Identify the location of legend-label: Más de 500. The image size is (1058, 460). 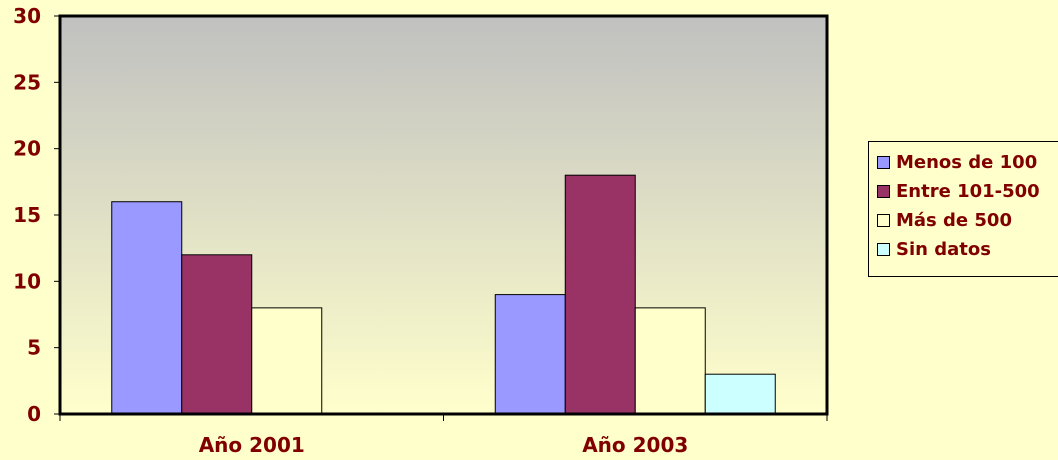
(954, 220).